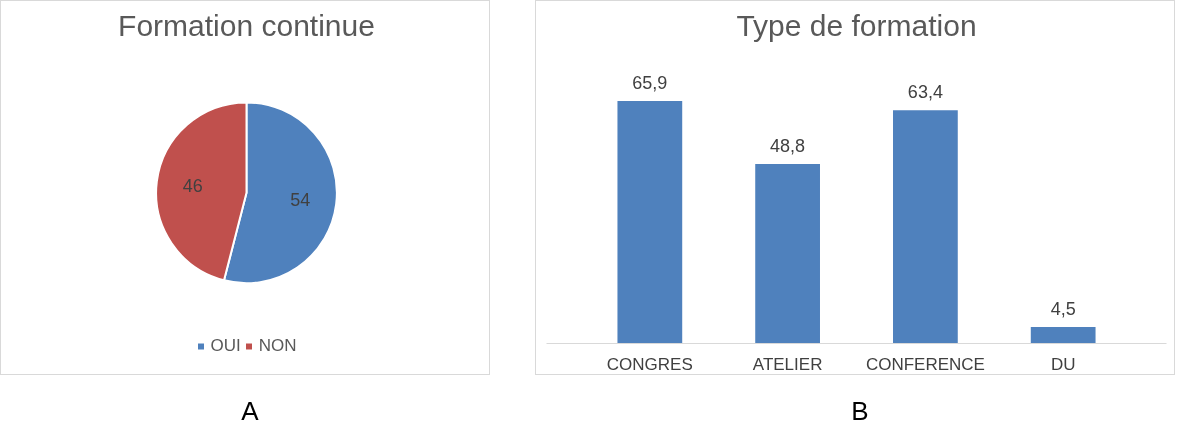 The width and height of the screenshot is (1180, 447). I want to click on data-label: 46, so click(192, 186).